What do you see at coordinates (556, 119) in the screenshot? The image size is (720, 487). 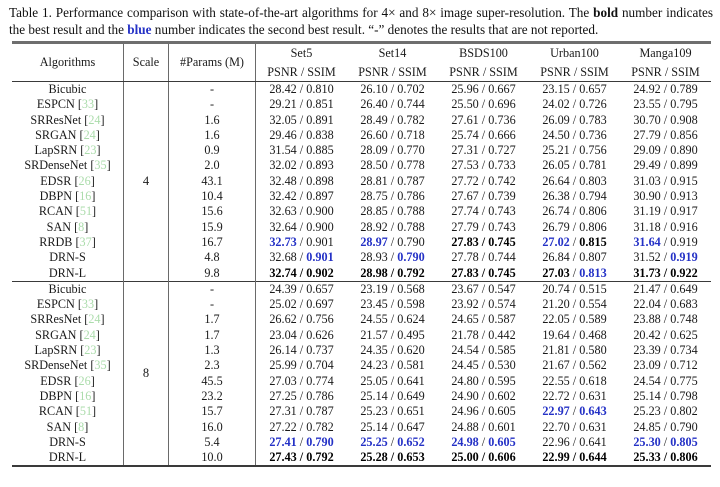 I see `psnr-value: 26.09` at bounding box center [556, 119].